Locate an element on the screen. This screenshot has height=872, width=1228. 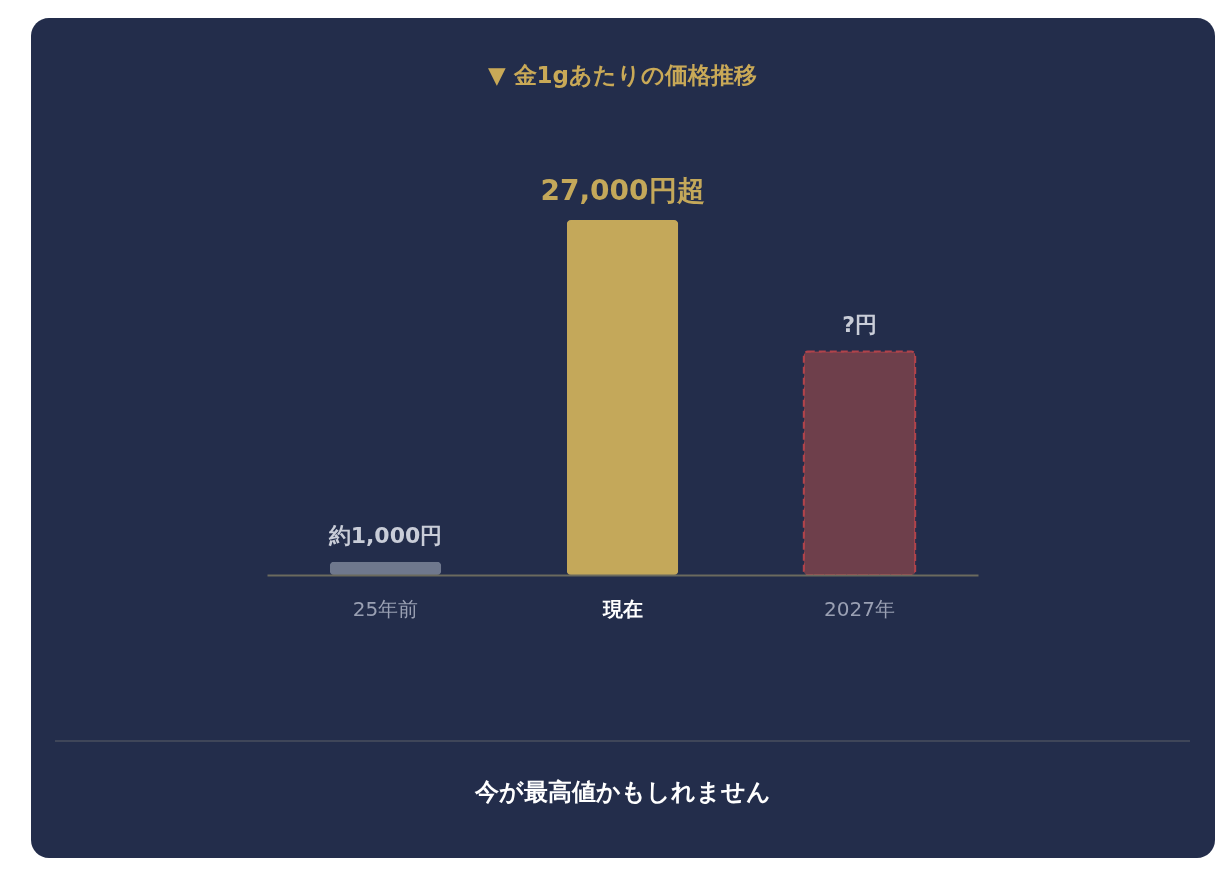
x-tick-label: 2027年 is located at coordinates (859, 608).